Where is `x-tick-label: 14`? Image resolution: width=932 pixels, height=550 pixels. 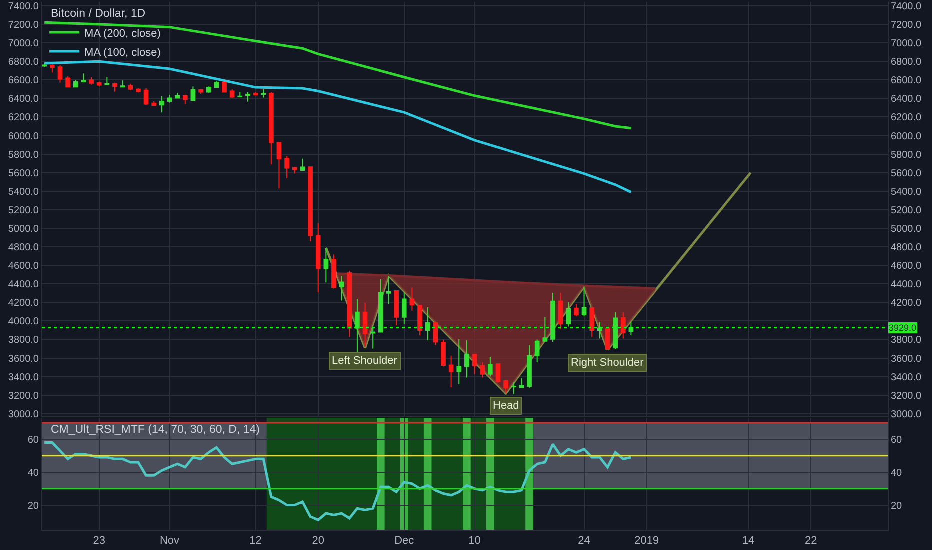 x-tick-label: 14 is located at coordinates (748, 541).